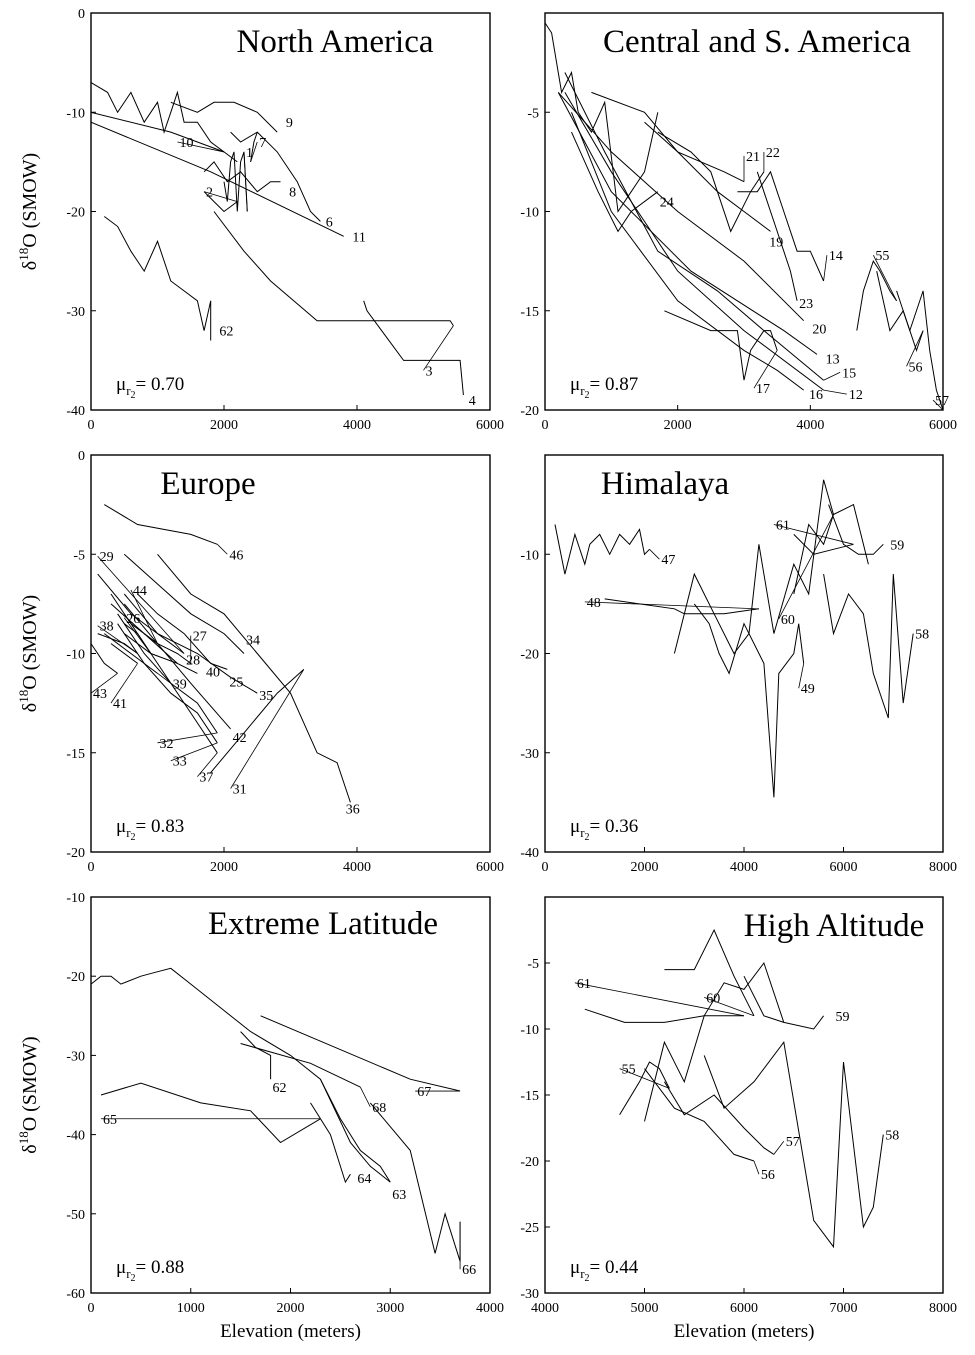 Image resolution: width=975 pixels, height=1355 pixels. Describe the element at coordinates (75, 1294) in the screenshot. I see `y-tick-label: -60` at that location.